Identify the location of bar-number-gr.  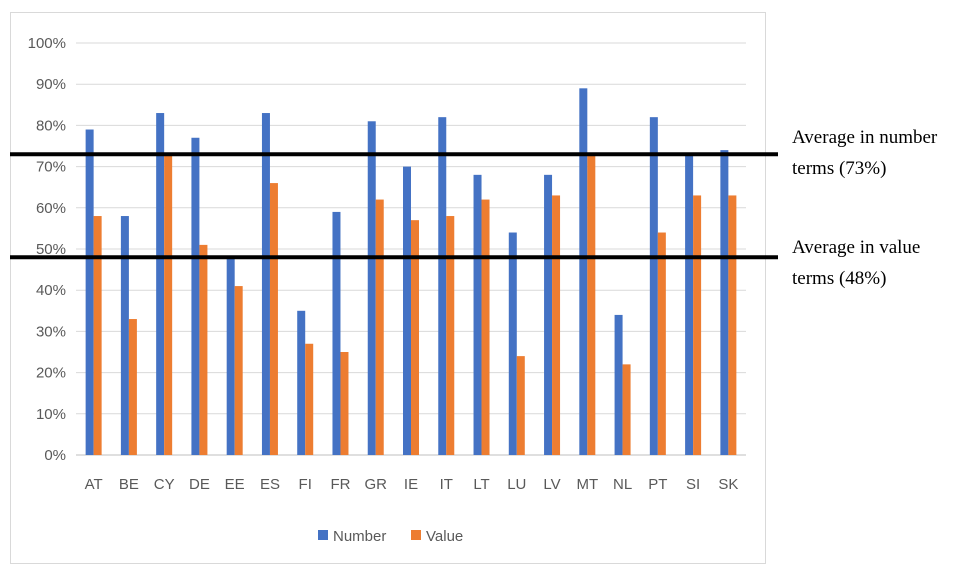
(371, 288).